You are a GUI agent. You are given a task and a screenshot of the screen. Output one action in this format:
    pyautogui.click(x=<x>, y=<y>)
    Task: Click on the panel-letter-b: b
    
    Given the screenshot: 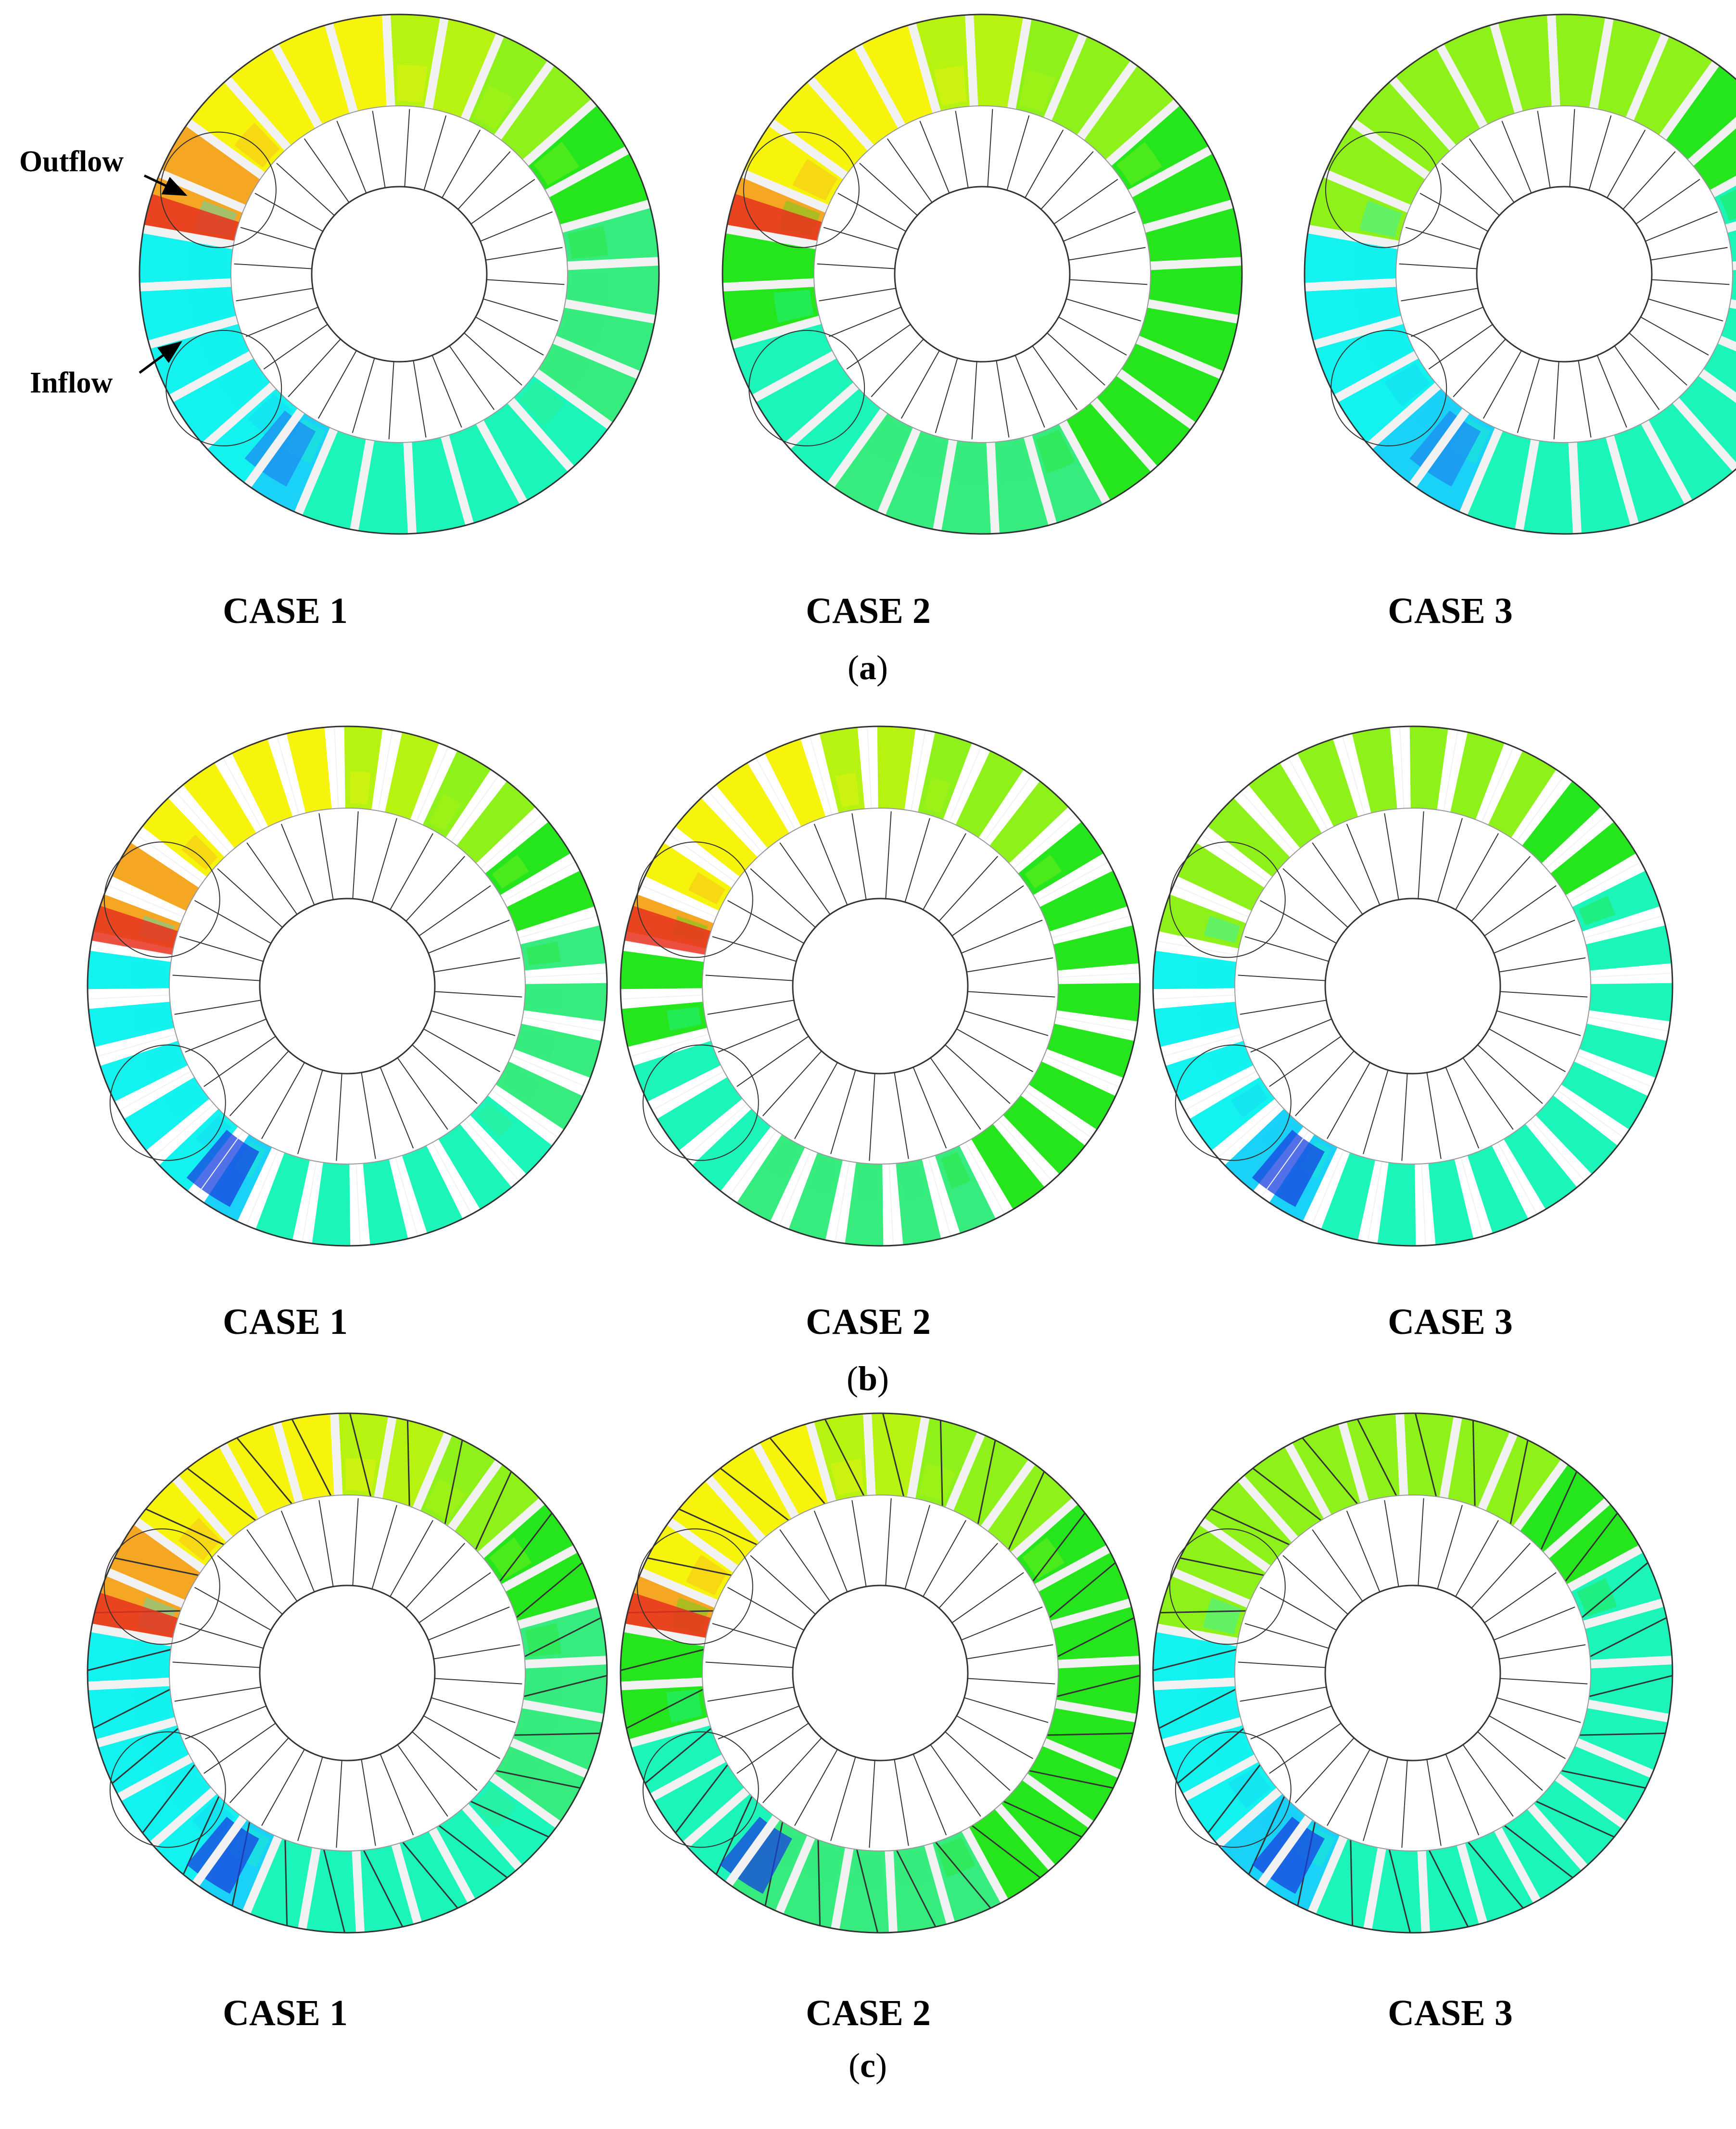 What is the action you would take?
    pyautogui.click(x=867, y=1378)
    